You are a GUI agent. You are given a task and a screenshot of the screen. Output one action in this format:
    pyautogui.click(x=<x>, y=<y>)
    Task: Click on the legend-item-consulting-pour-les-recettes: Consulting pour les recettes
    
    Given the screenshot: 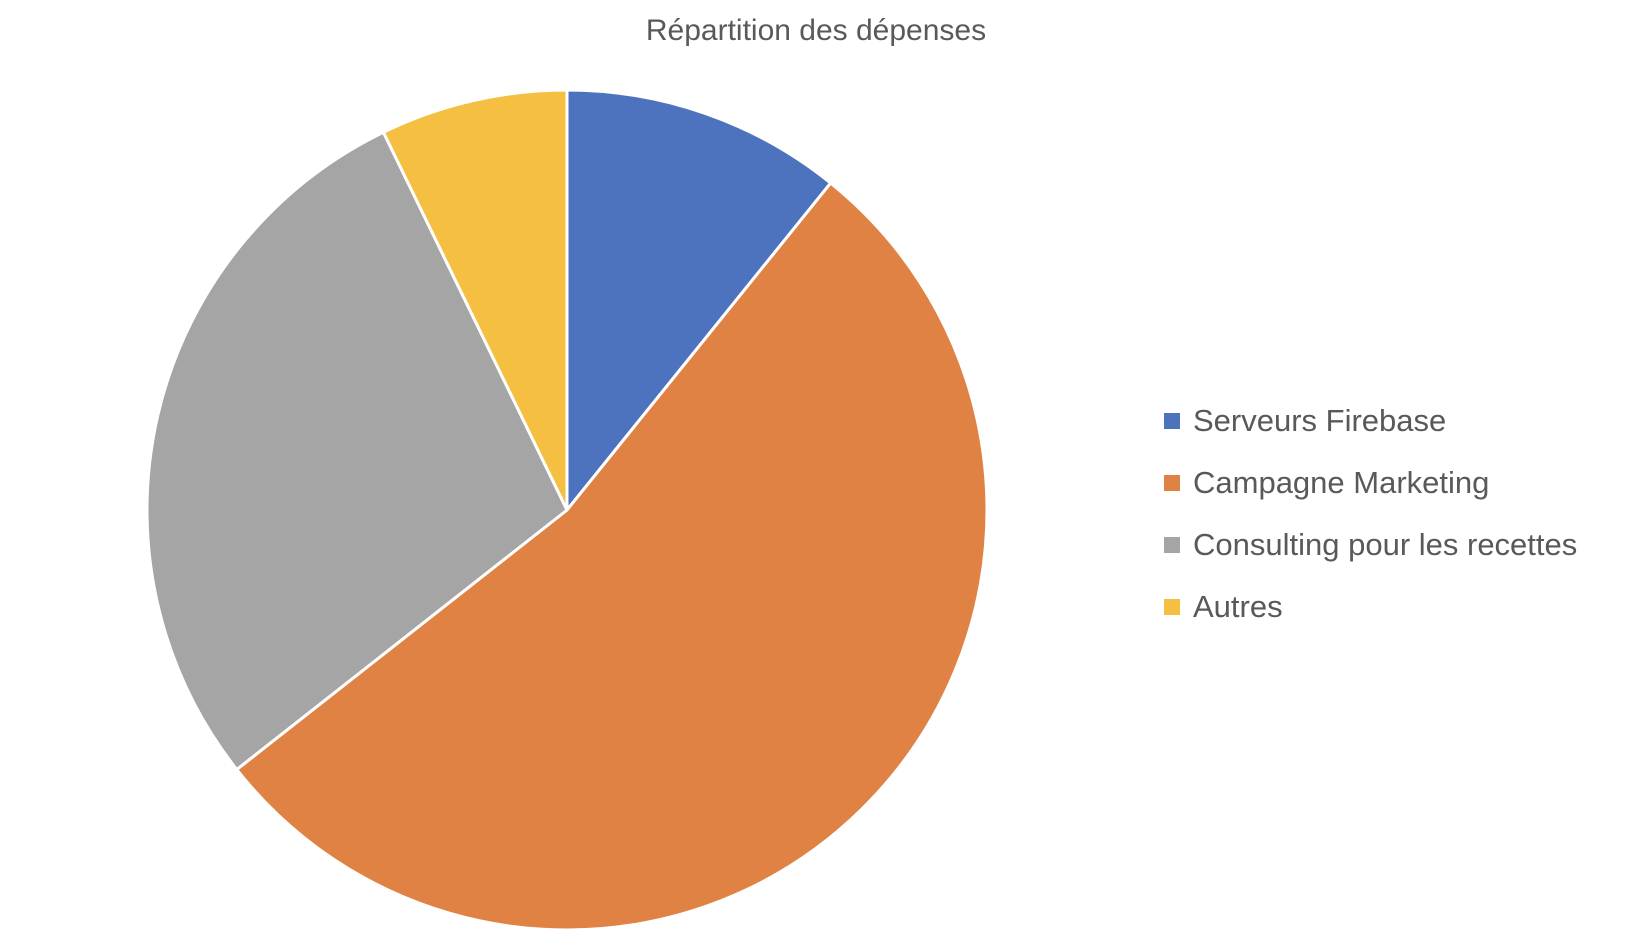 What is the action you would take?
    pyautogui.click(x=1370, y=545)
    